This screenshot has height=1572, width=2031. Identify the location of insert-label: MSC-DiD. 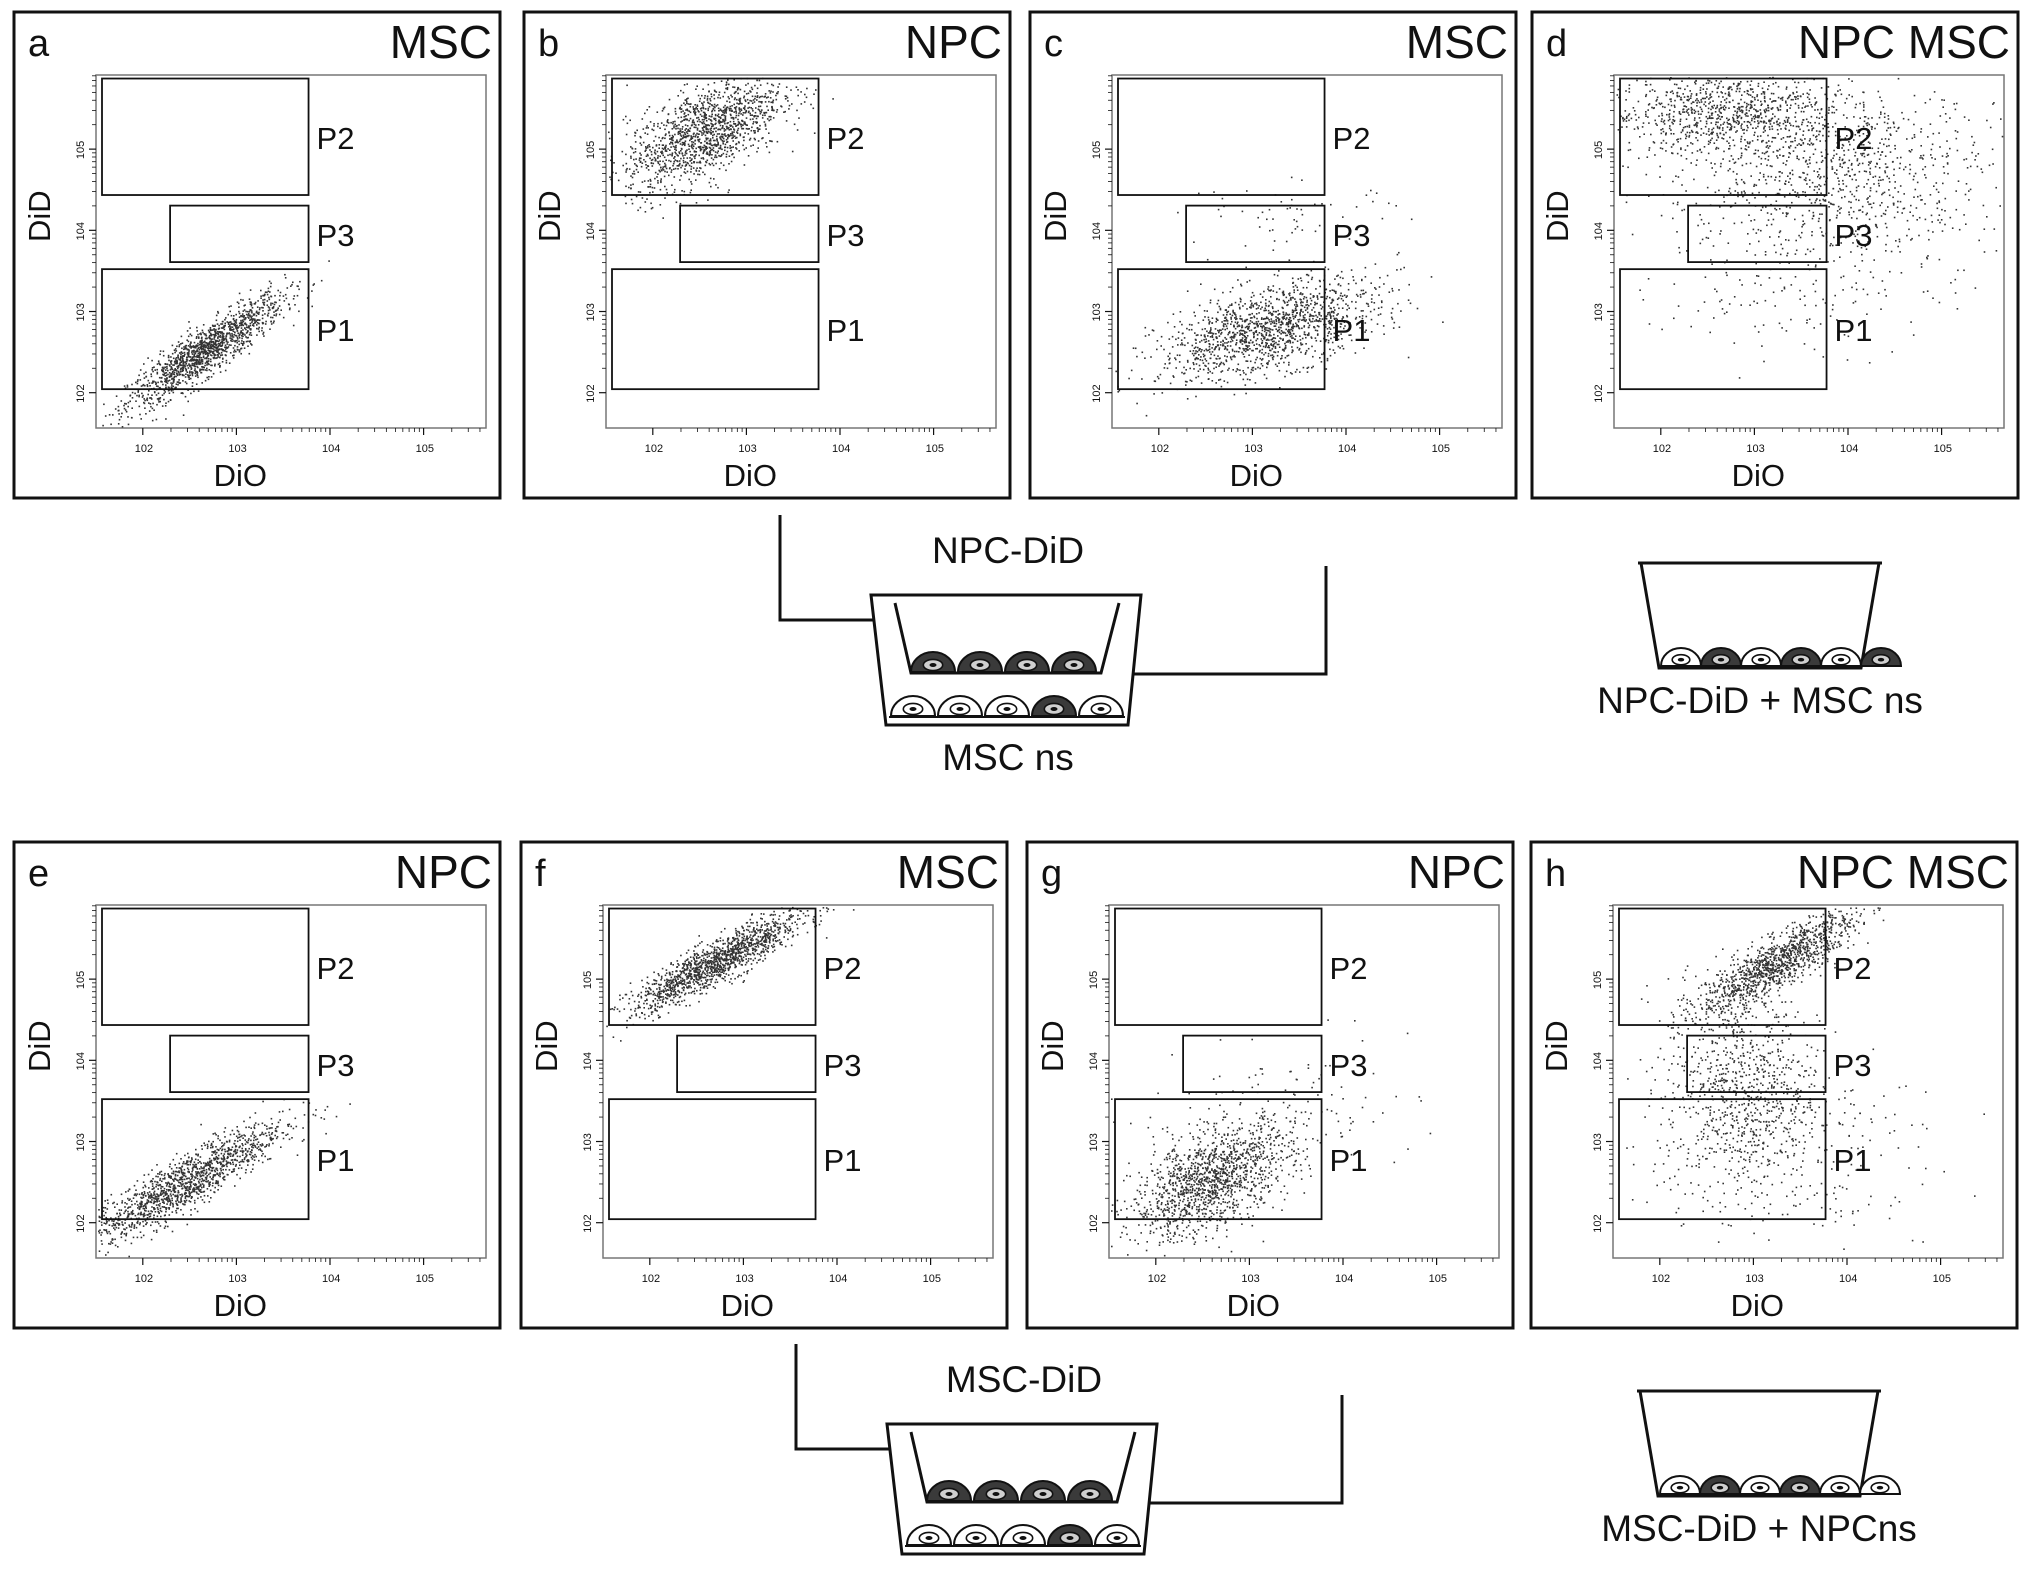
(1024, 1379).